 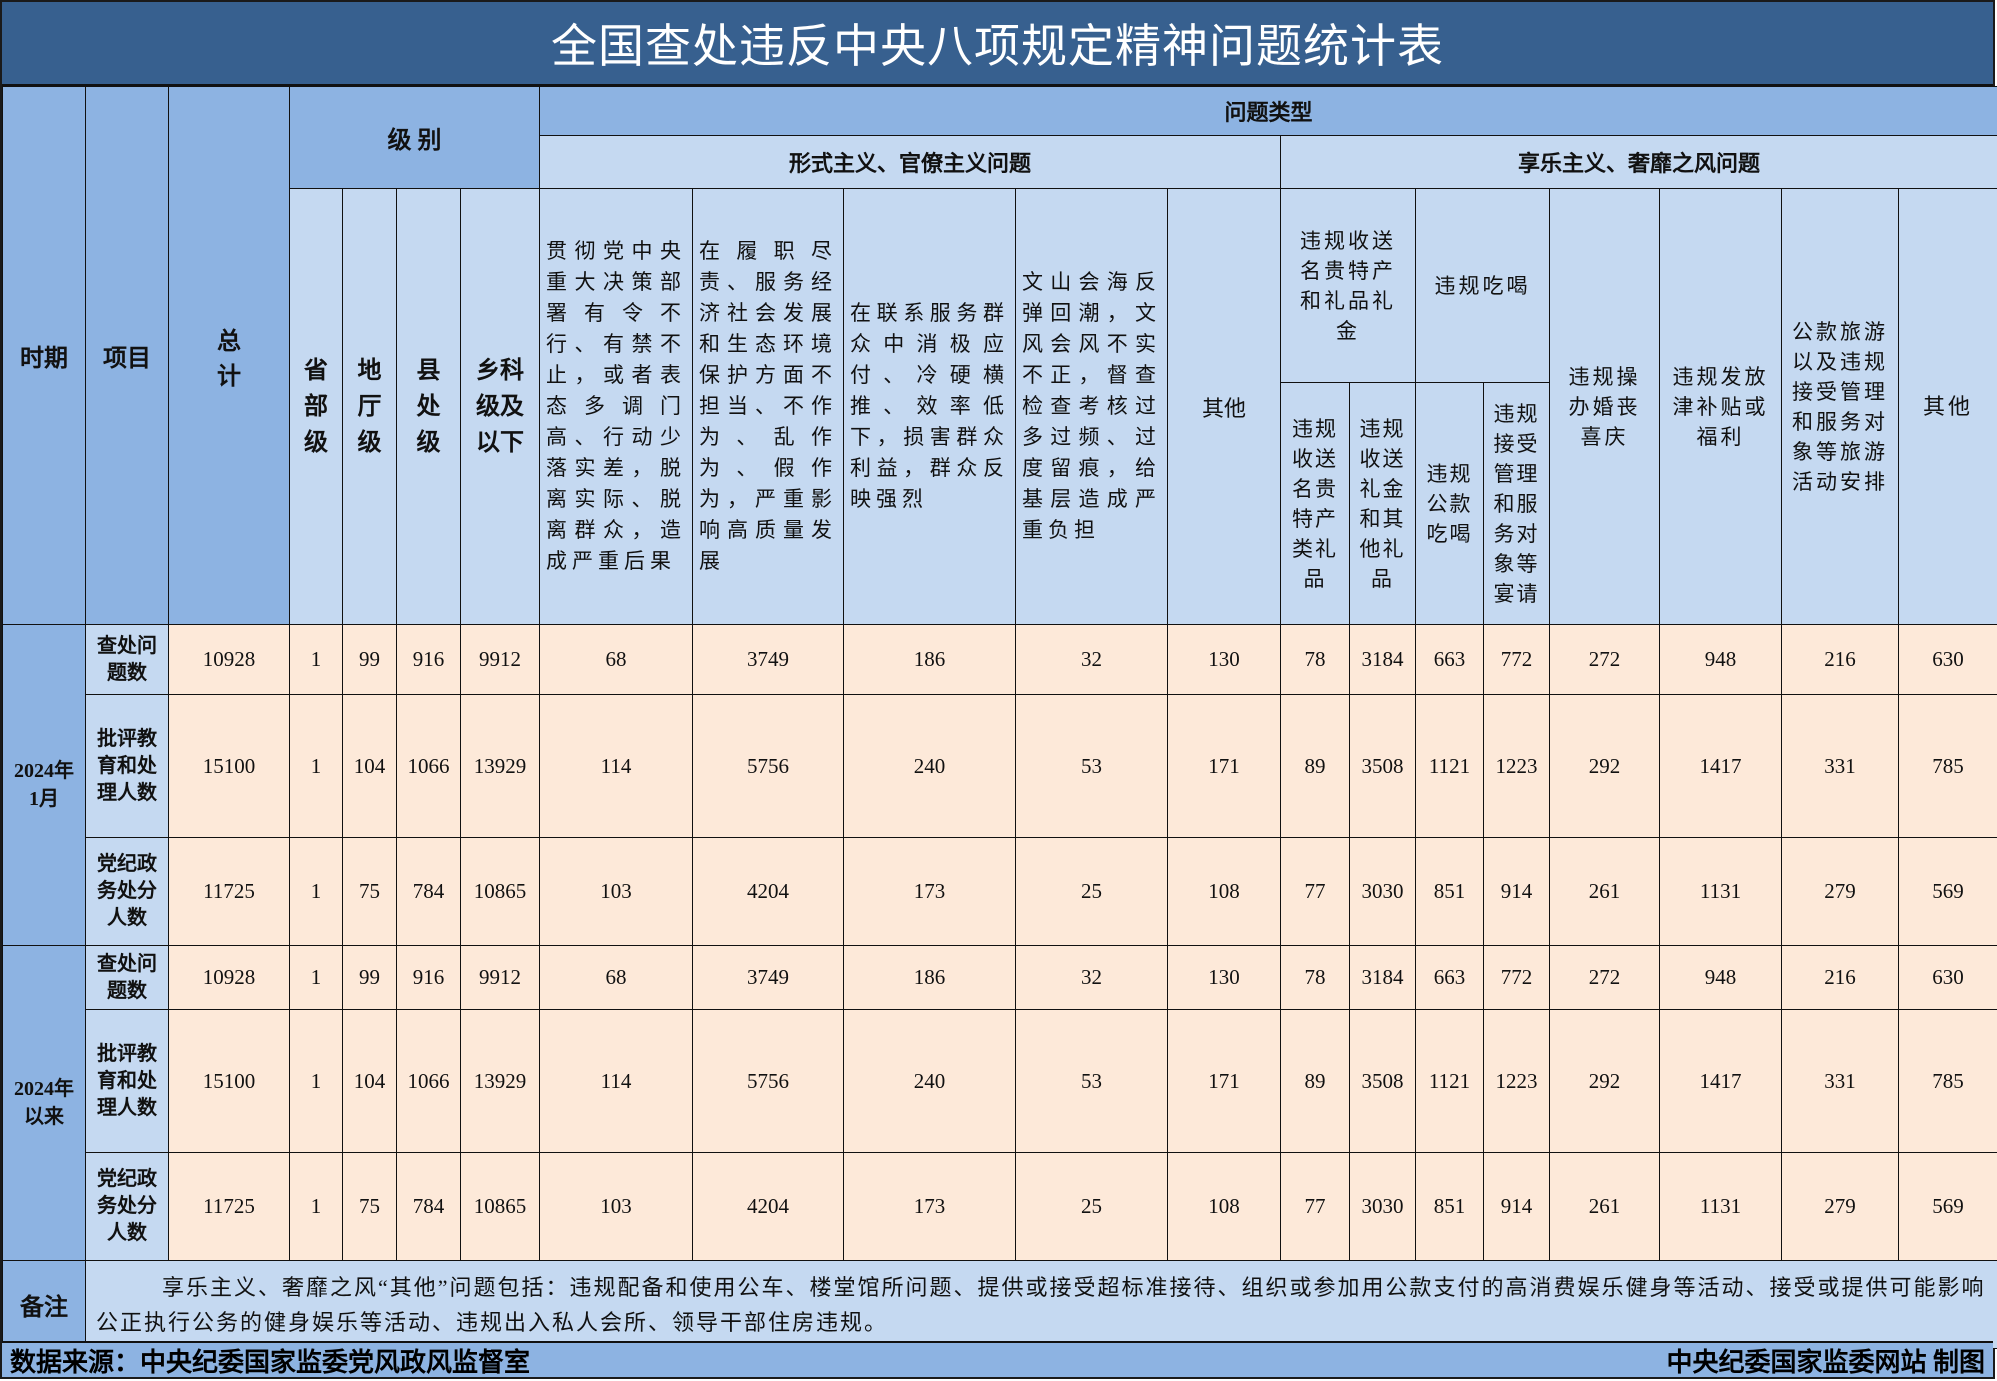 What do you see at coordinates (428, 977) in the screenshot?
I see `value-cell: 916` at bounding box center [428, 977].